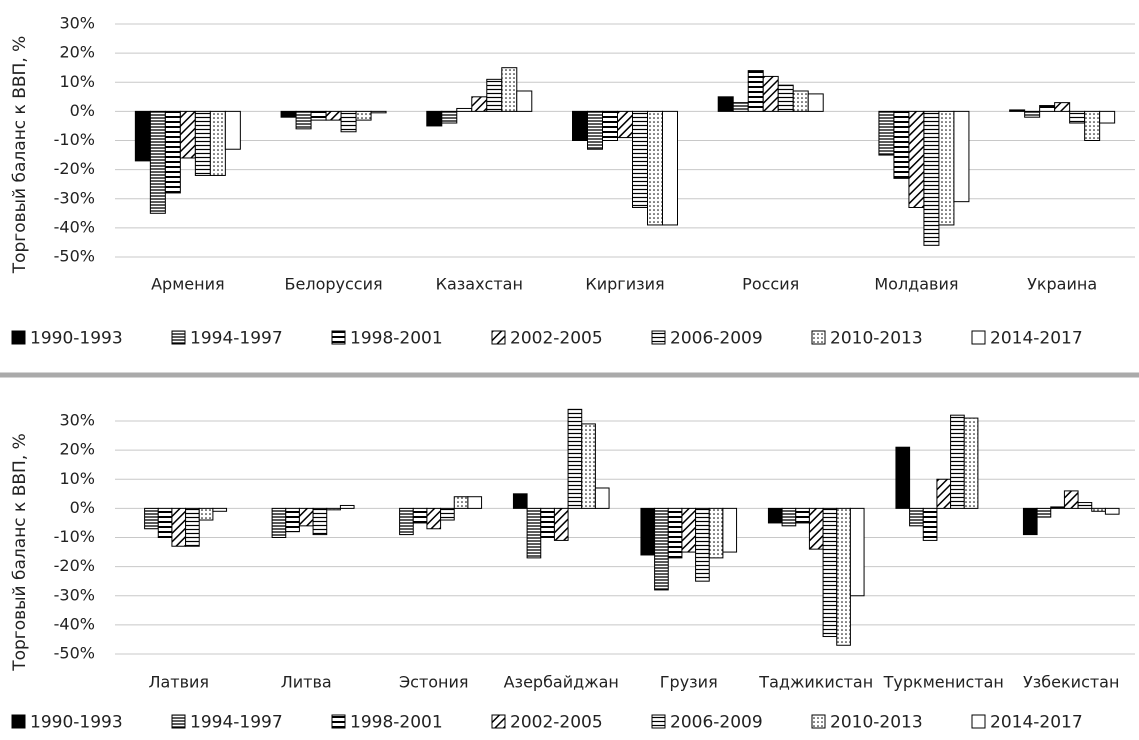 The height and width of the screenshot is (740, 1139). Describe the element at coordinates (1062, 284) in the screenshot. I see `x-tick-label: Украина` at that location.